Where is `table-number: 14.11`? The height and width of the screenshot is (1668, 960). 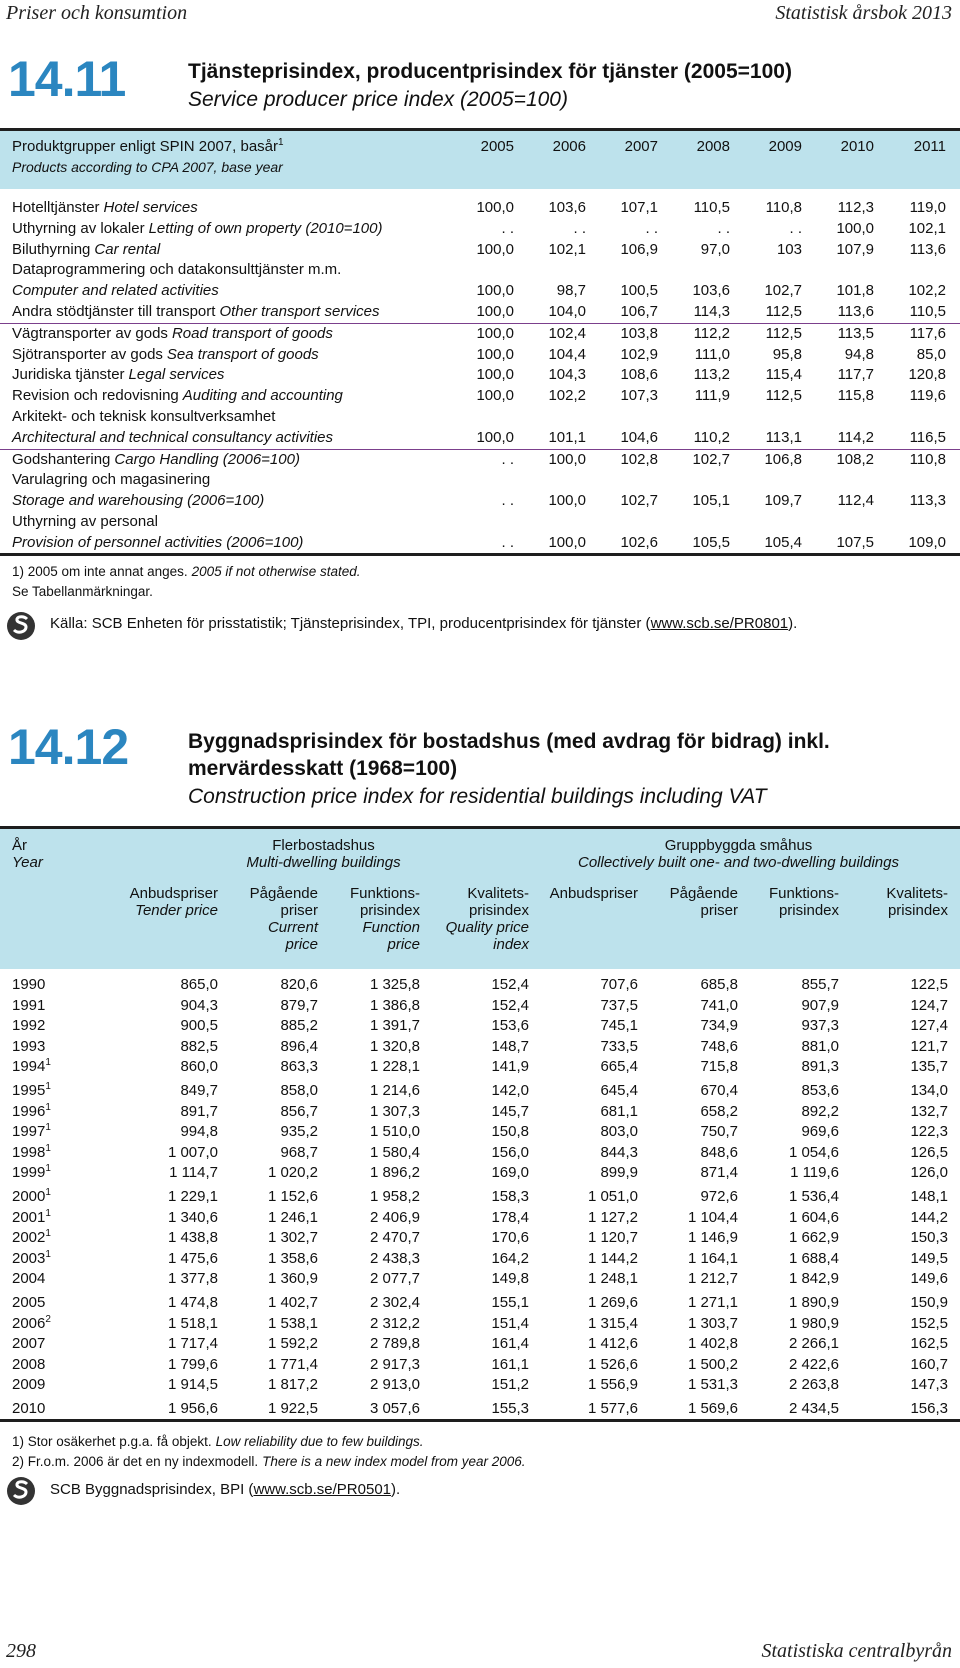
table-number: 14.11 is located at coordinates (67, 79).